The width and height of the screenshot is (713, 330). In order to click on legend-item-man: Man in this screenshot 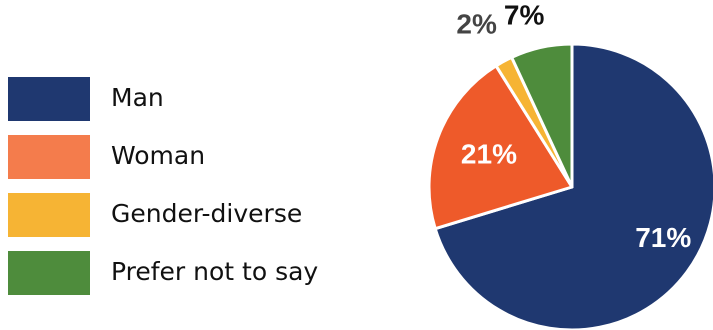, I will do `click(198, 98)`.